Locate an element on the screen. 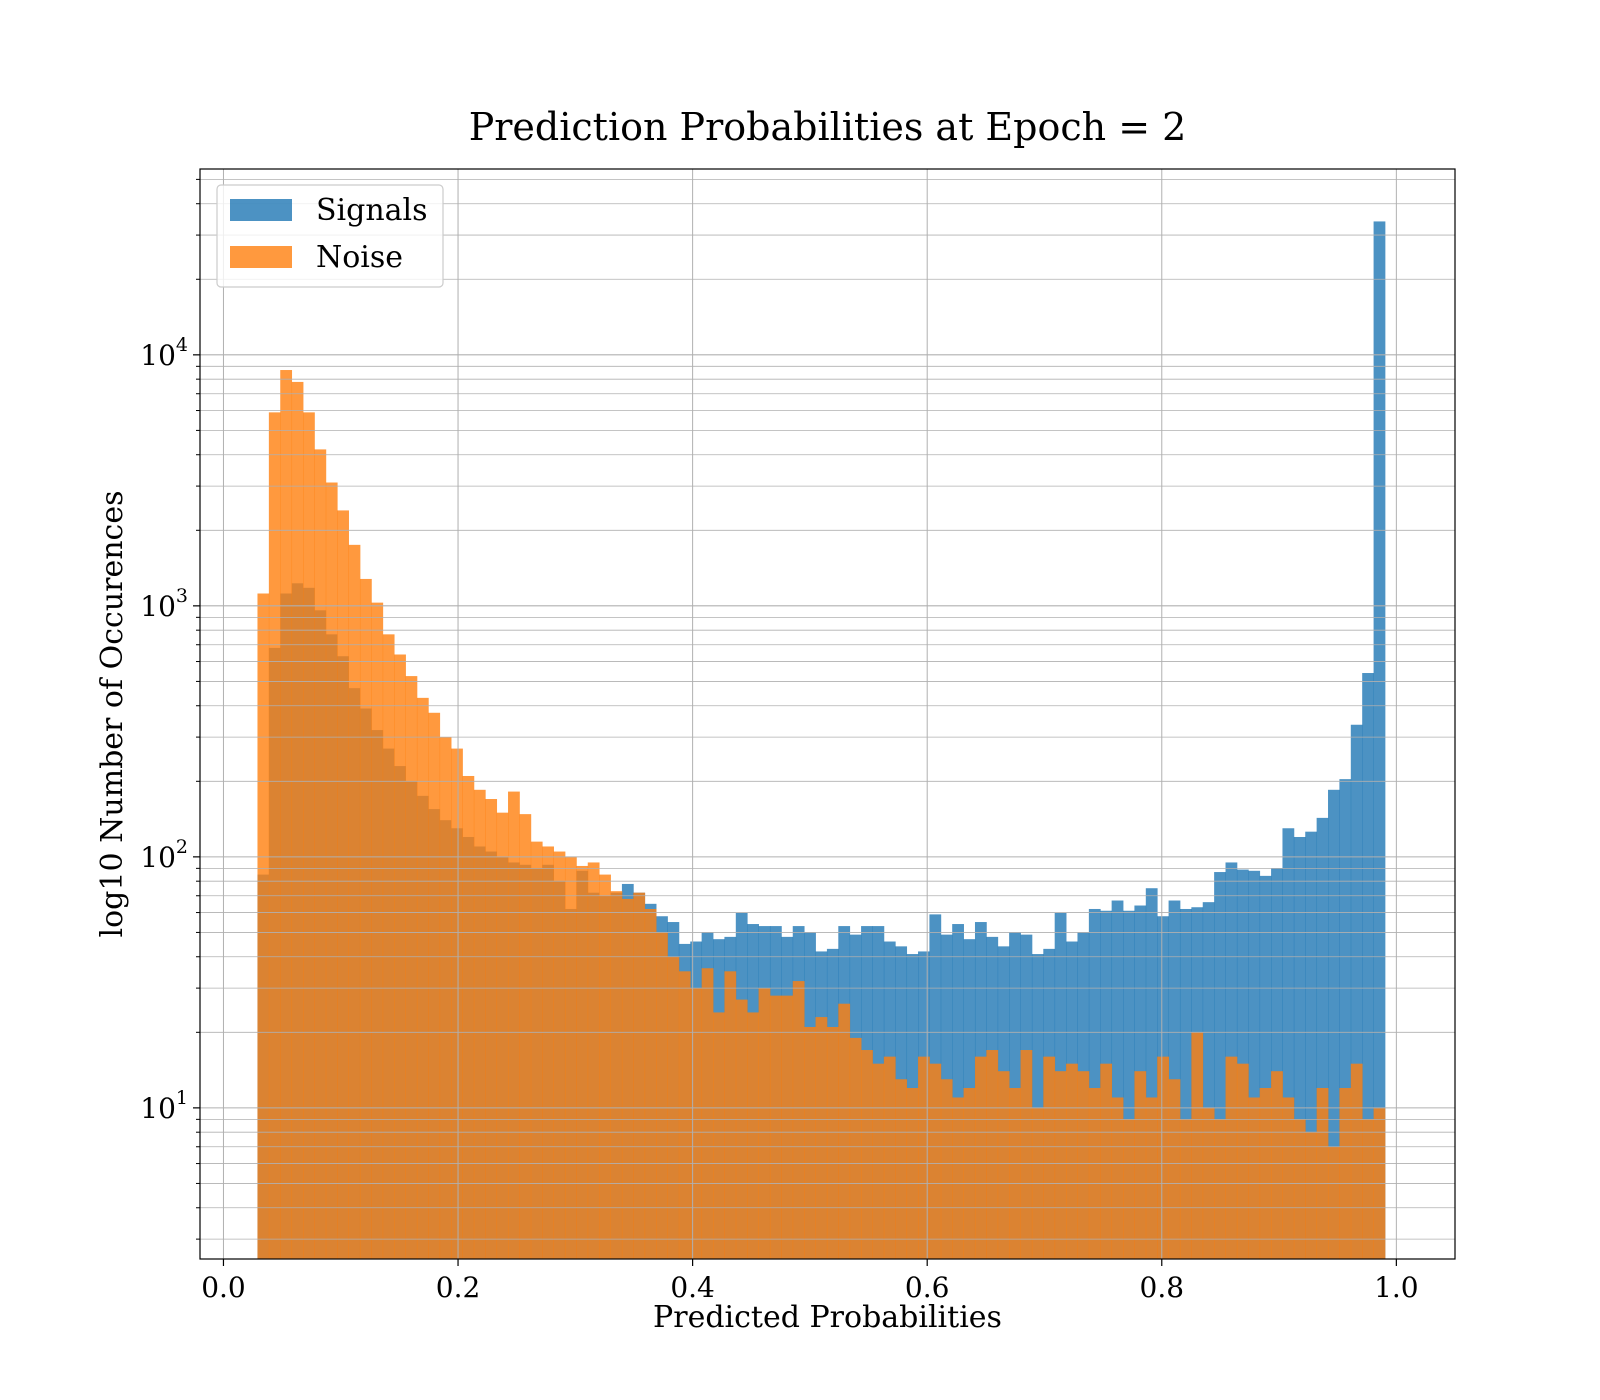 The height and width of the screenshot is (1400, 1600). legend-swatch-noise is located at coordinates (261, 257).